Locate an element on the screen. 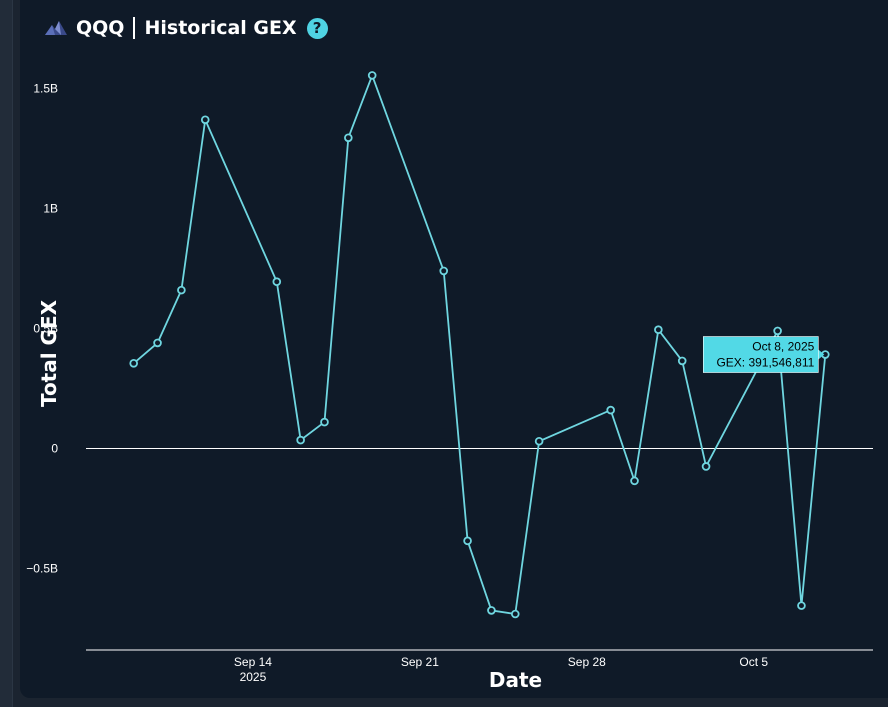  tooltip-box is located at coordinates (761, 354).